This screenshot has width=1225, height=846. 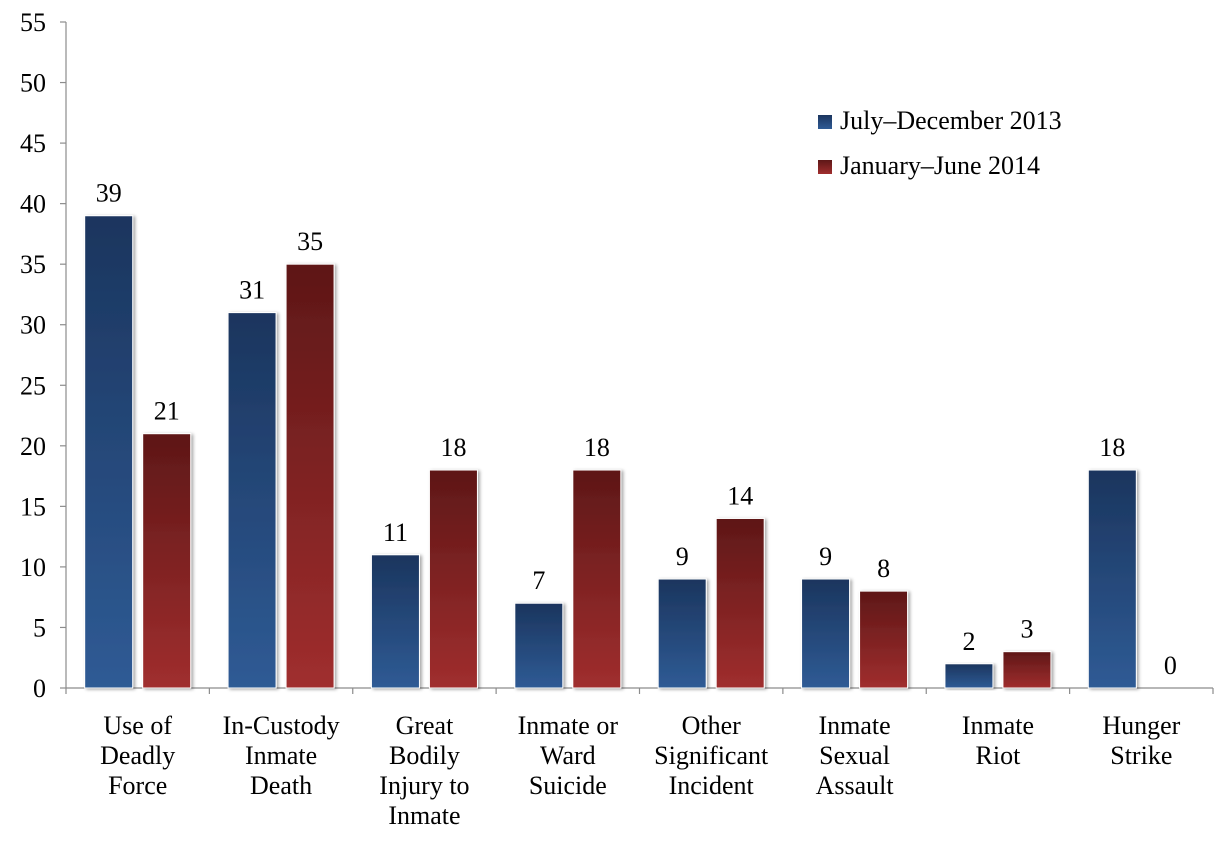 I want to click on x-category-label-line: Hunger, so click(x=1141, y=725).